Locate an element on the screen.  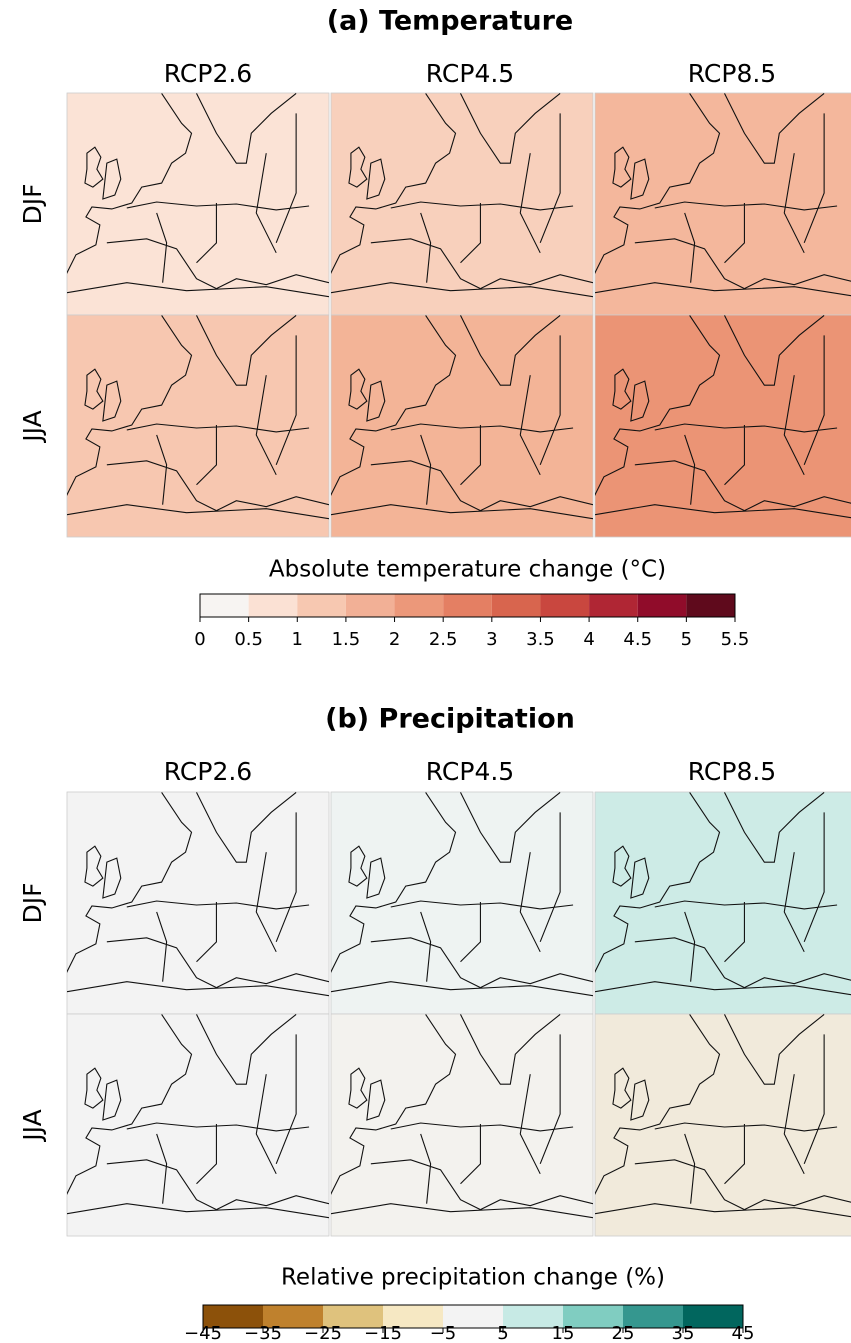
colorbar-tick-label: −45 is located at coordinates (203, 1333).